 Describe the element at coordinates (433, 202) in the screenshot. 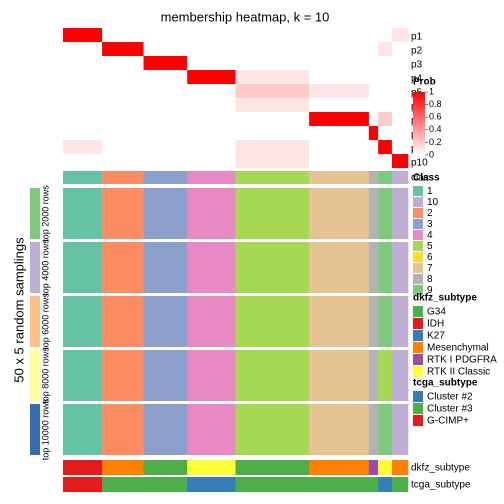

I see `legend-label: 10` at that location.